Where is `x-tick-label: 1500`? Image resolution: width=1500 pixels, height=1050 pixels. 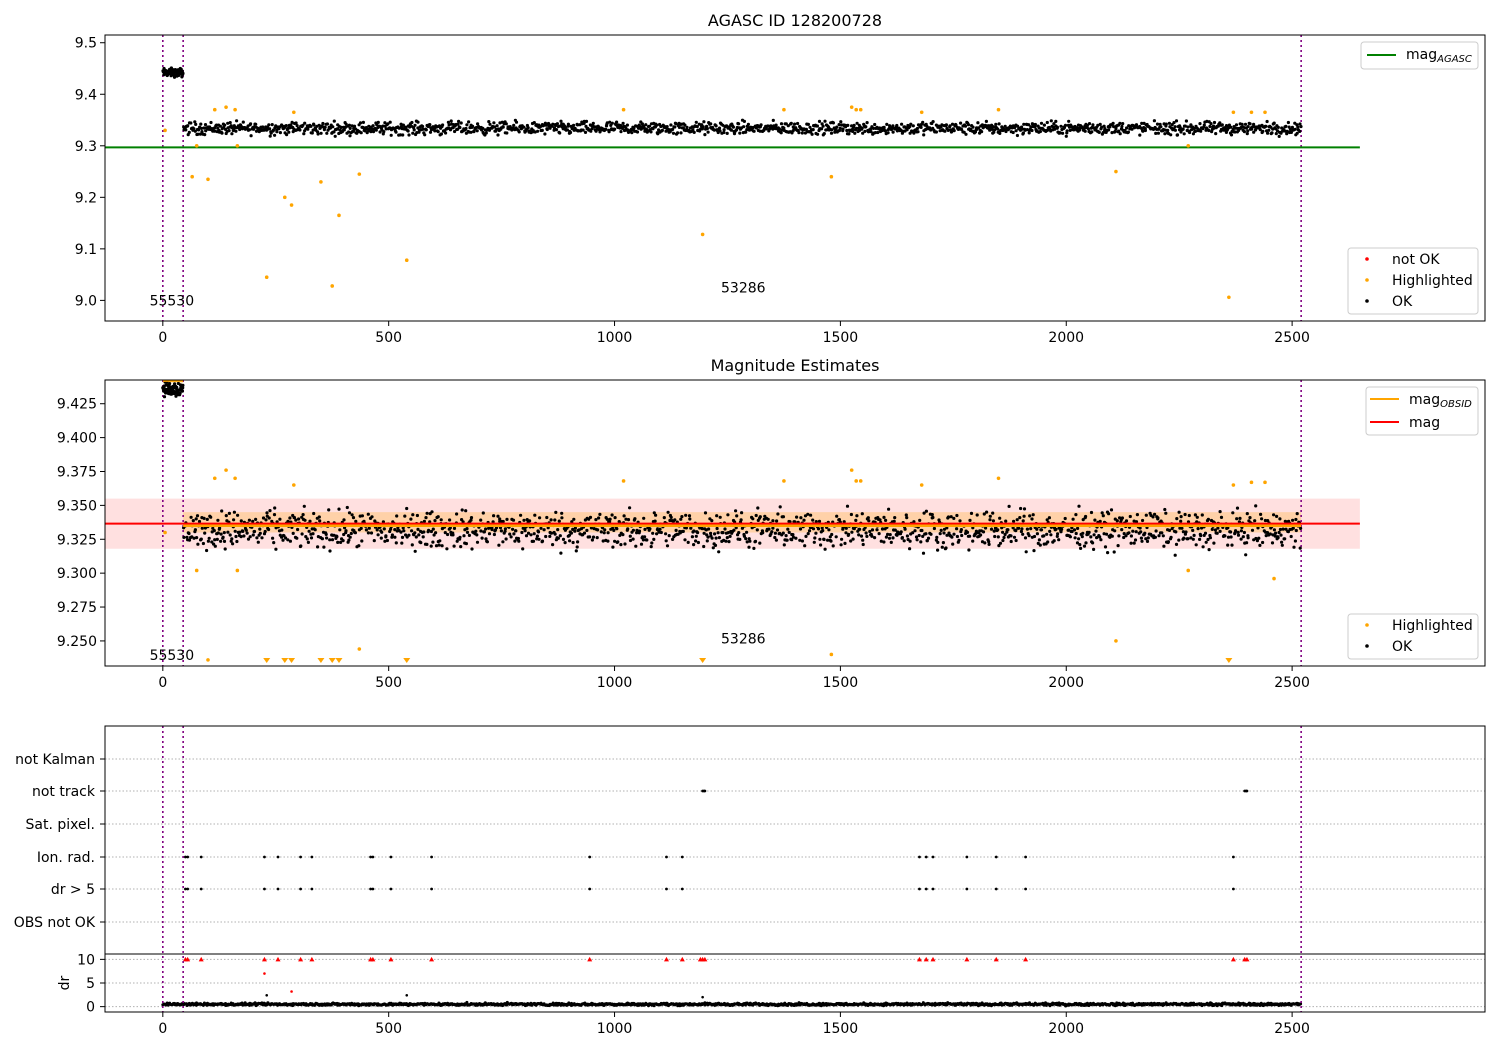 x-tick-label: 1500 is located at coordinates (841, 683).